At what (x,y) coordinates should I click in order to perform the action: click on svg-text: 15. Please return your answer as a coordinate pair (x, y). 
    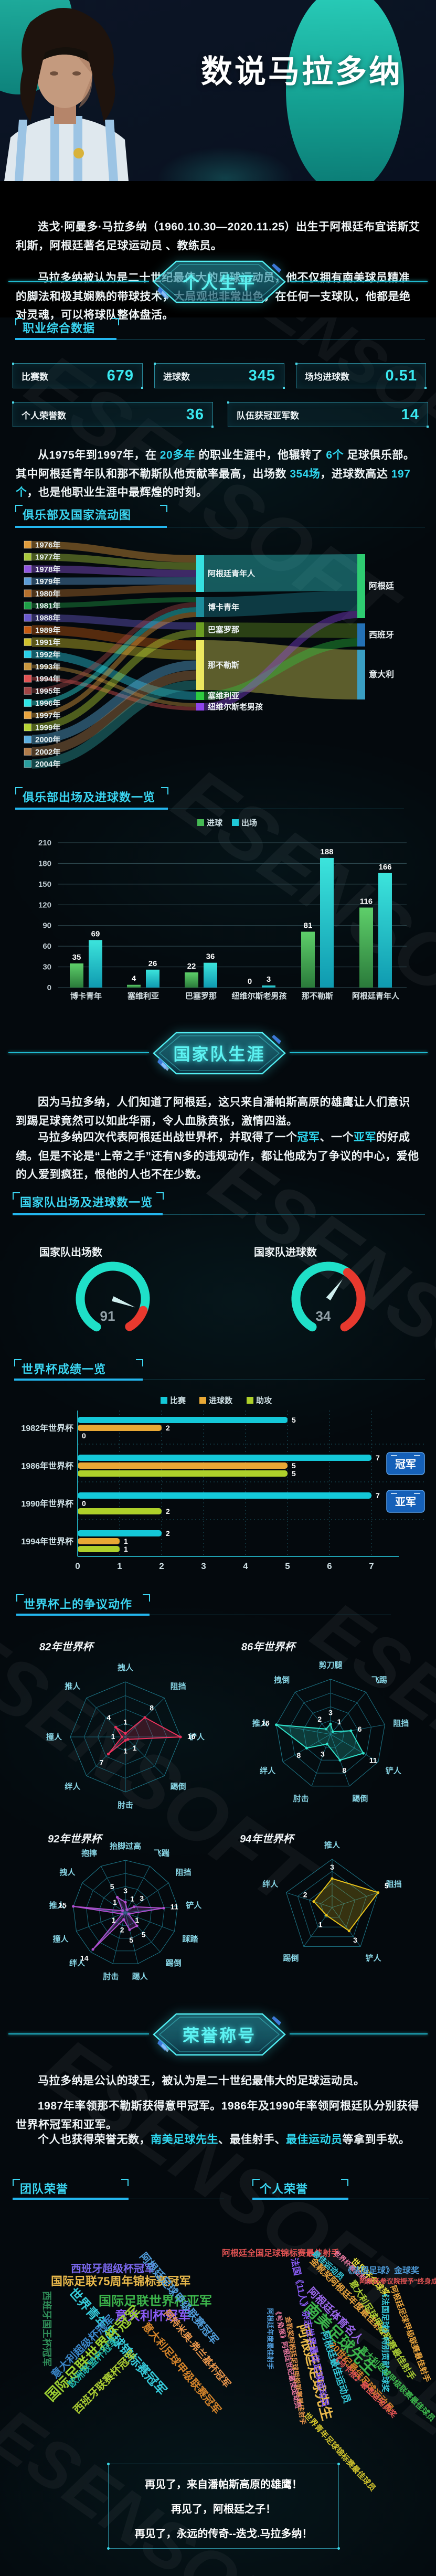
    Looking at the image, I should click on (62, 1905).